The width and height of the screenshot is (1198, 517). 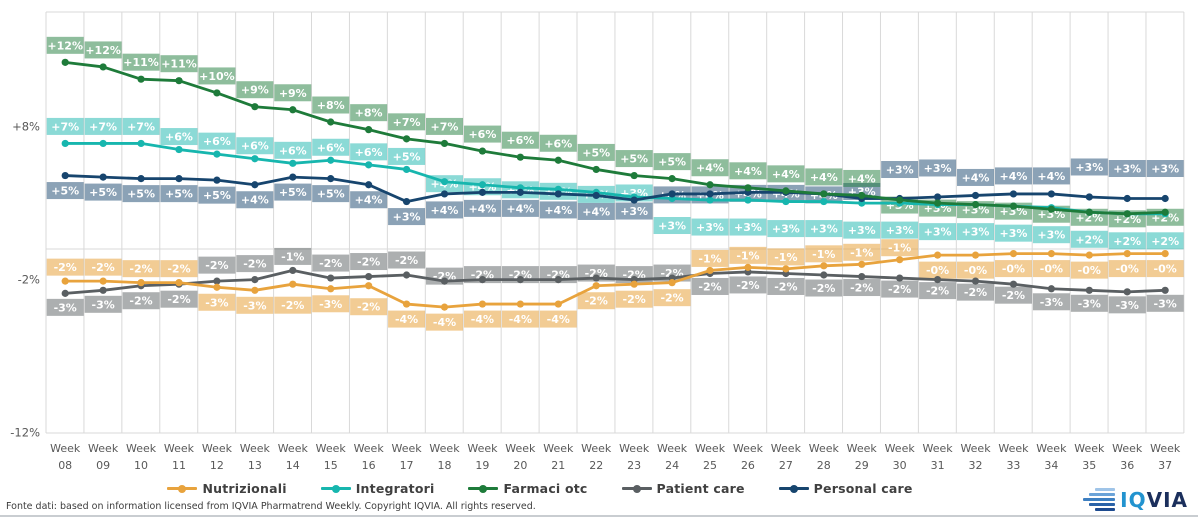 I want to click on x-tick-week-number: 29, so click(x=862, y=465).